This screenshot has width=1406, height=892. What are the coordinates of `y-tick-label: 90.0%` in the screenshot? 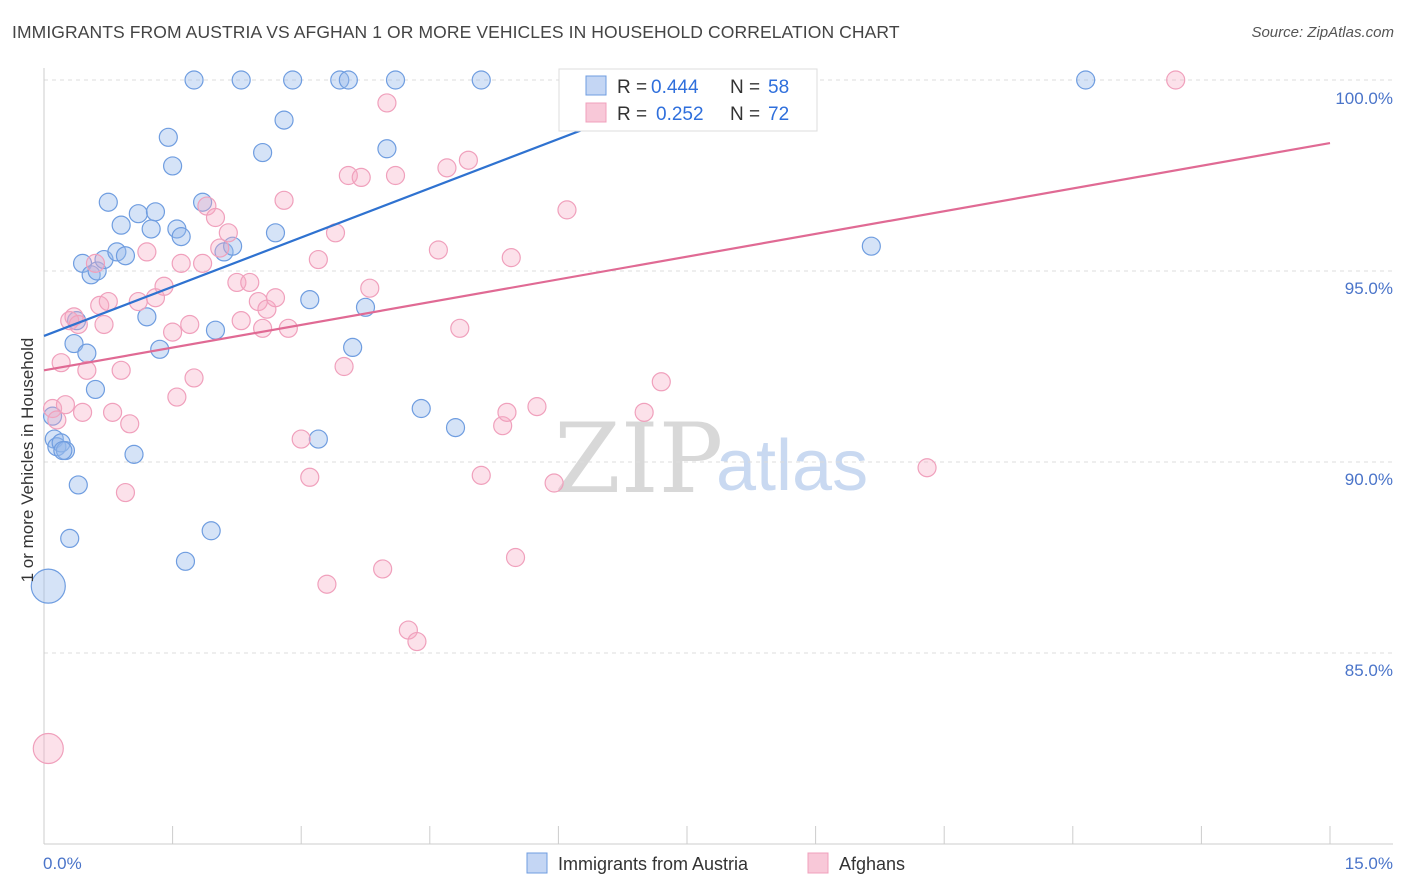 It's located at (1369, 479).